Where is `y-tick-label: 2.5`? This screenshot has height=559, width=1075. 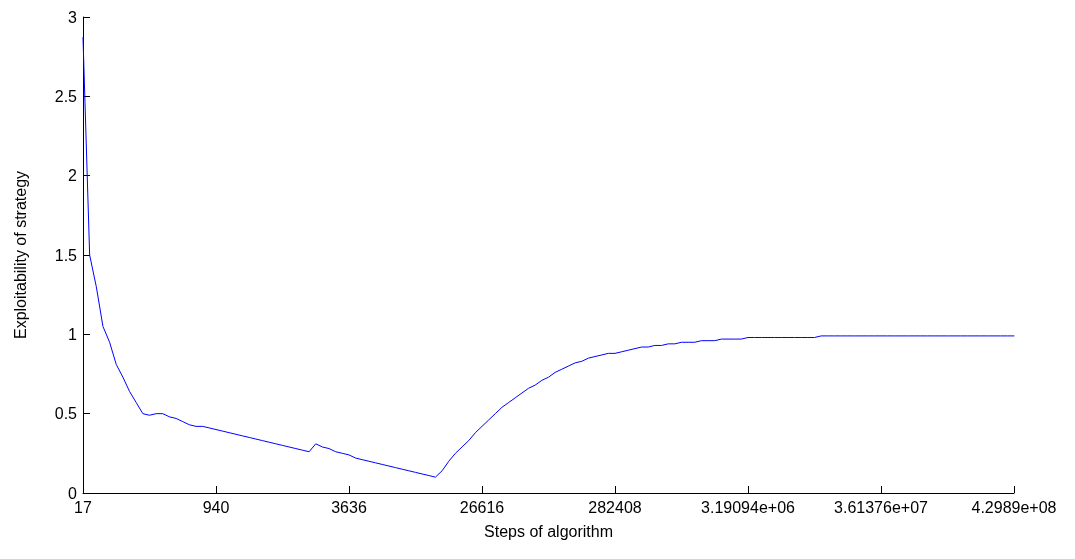
y-tick-label: 2.5 is located at coordinates (66, 96).